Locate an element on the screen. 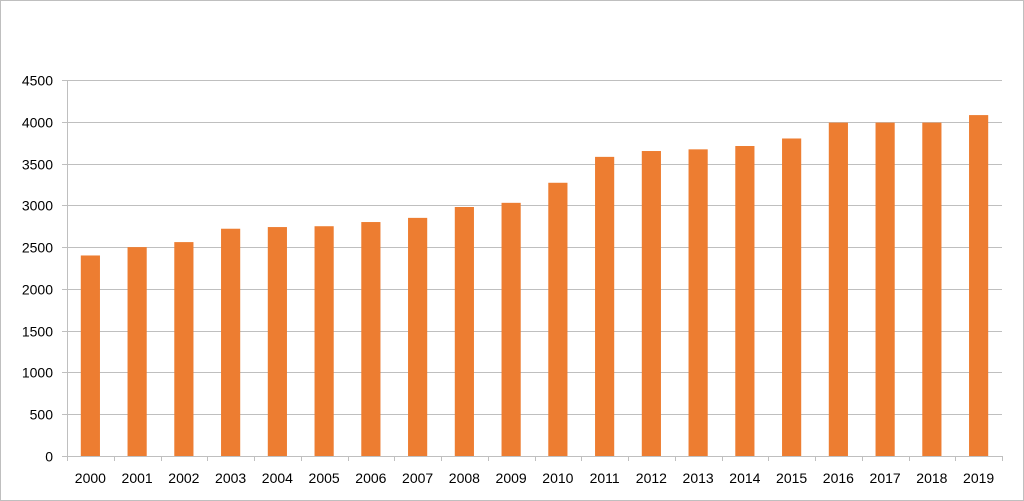 The image size is (1024, 501). x-tick-label: 2007 is located at coordinates (417, 478).